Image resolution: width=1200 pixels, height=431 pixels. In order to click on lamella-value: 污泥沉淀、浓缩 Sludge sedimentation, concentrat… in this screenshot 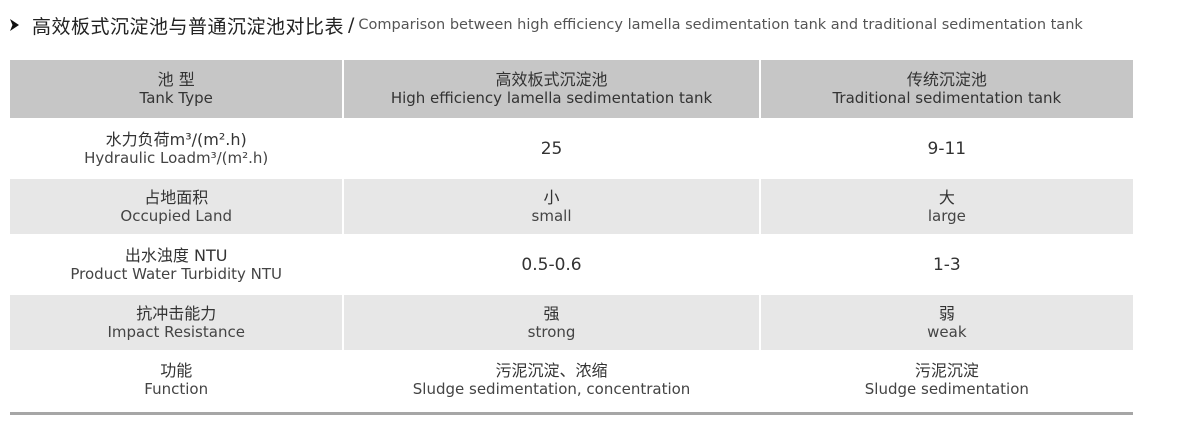, I will do `click(551, 380)`.